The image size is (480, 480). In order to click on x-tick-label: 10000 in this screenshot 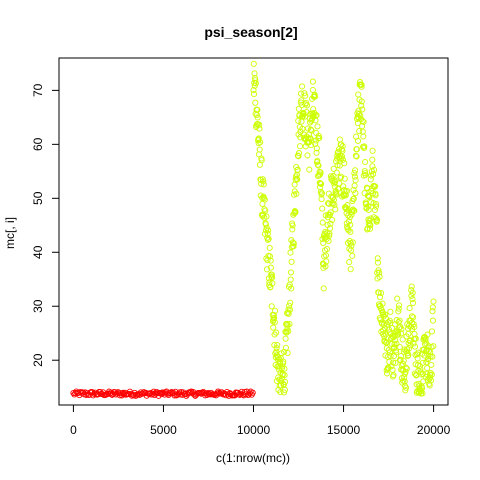, I will do `click(254, 430)`.